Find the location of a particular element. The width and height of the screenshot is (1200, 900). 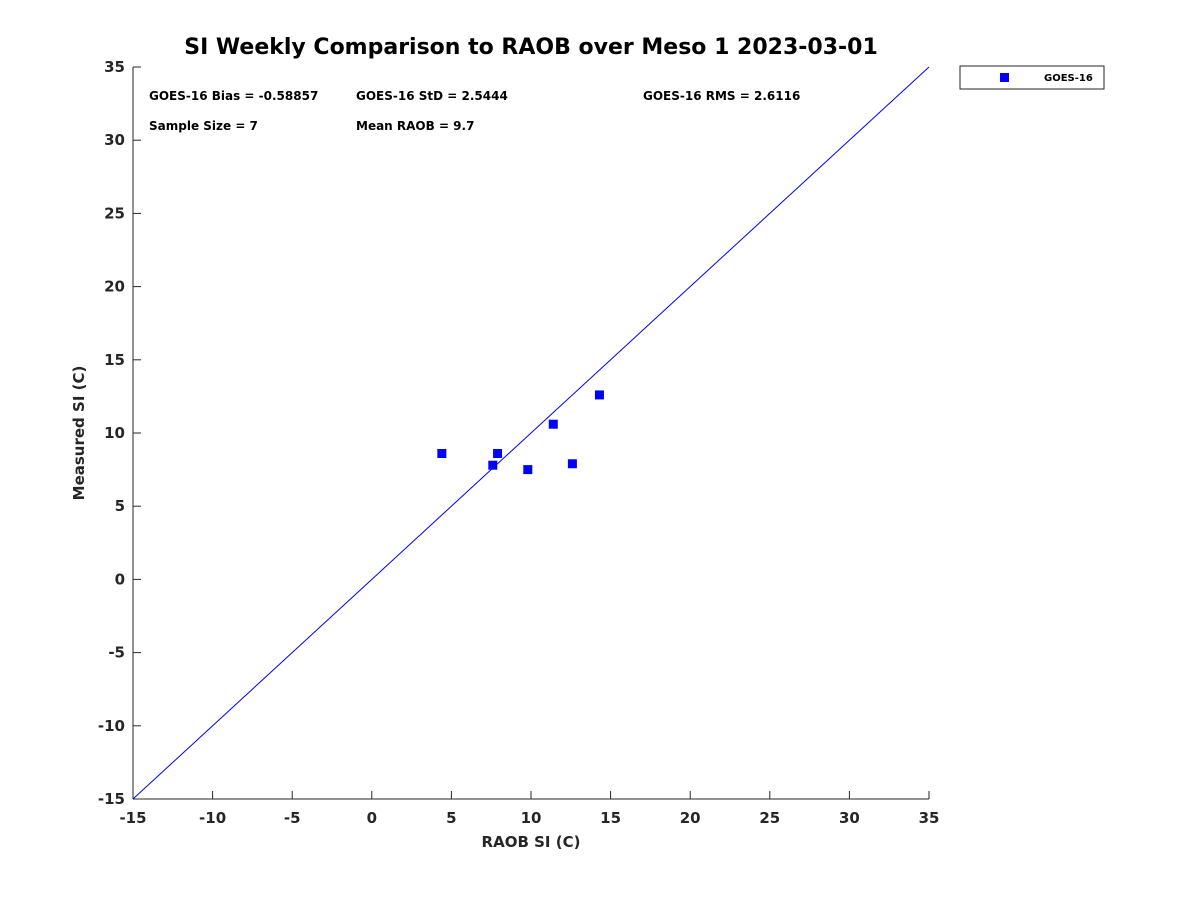

annotation-std: GOES-16 StD = 2.5444 is located at coordinates (432, 96).